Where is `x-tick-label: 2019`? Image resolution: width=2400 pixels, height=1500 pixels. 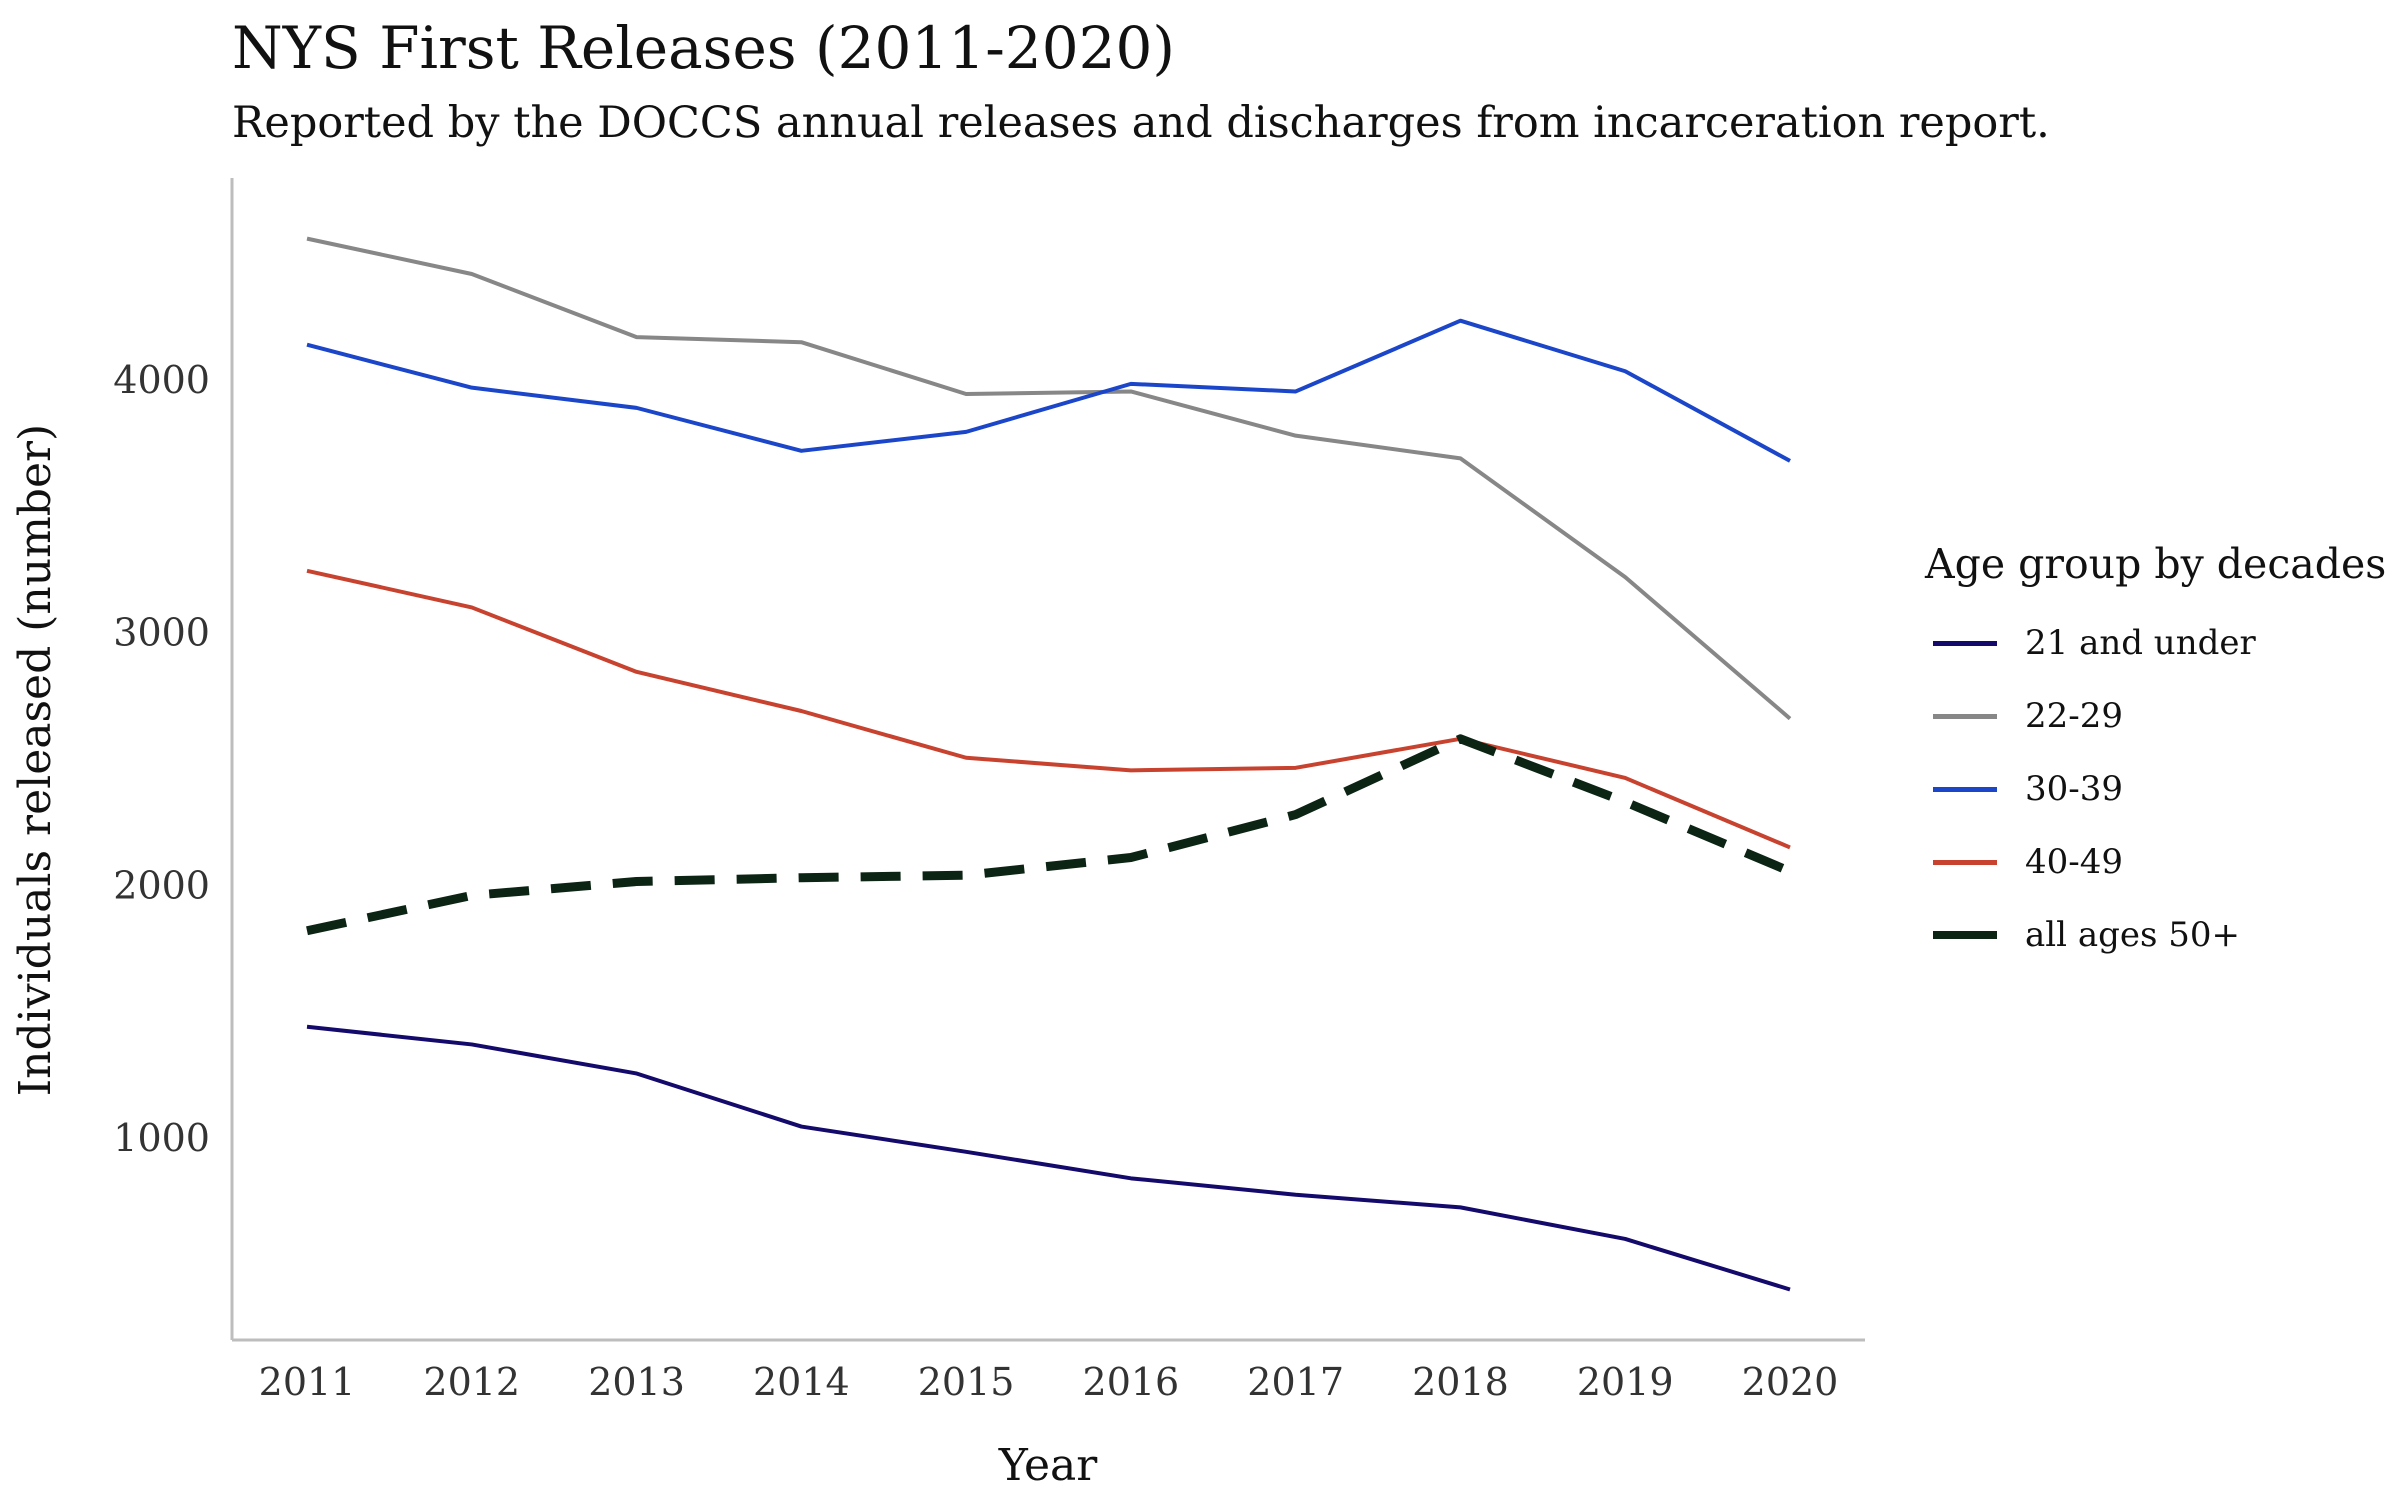 x-tick-label: 2019 is located at coordinates (1625, 1382).